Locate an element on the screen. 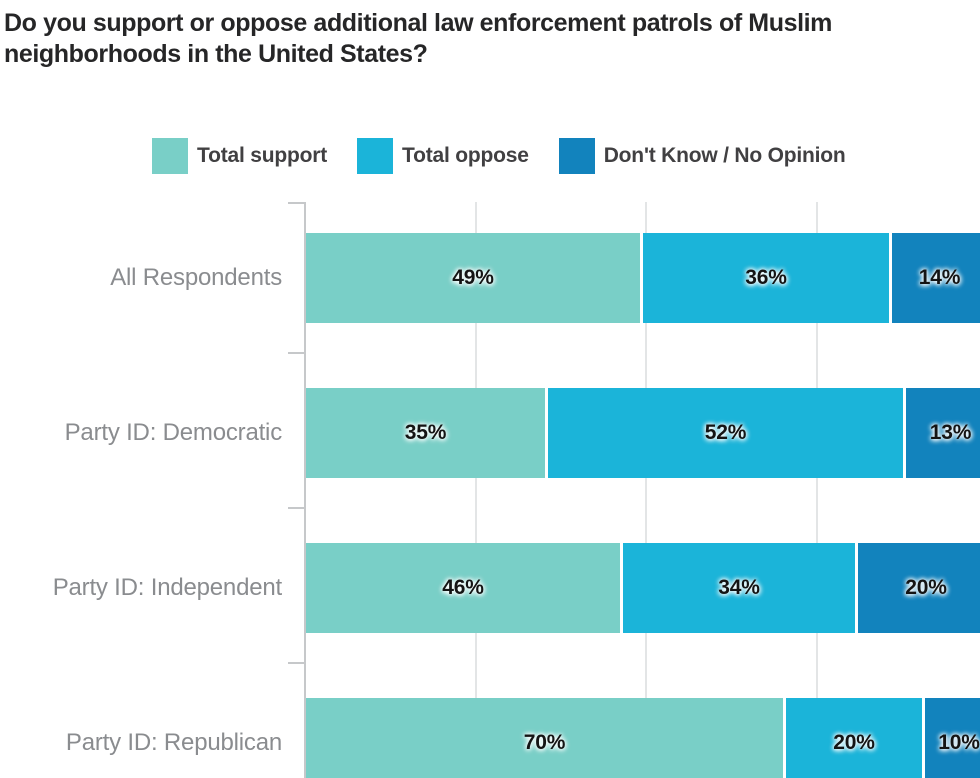 This screenshot has width=980, height=778. bar-segment-value: 14% is located at coordinates (939, 277).